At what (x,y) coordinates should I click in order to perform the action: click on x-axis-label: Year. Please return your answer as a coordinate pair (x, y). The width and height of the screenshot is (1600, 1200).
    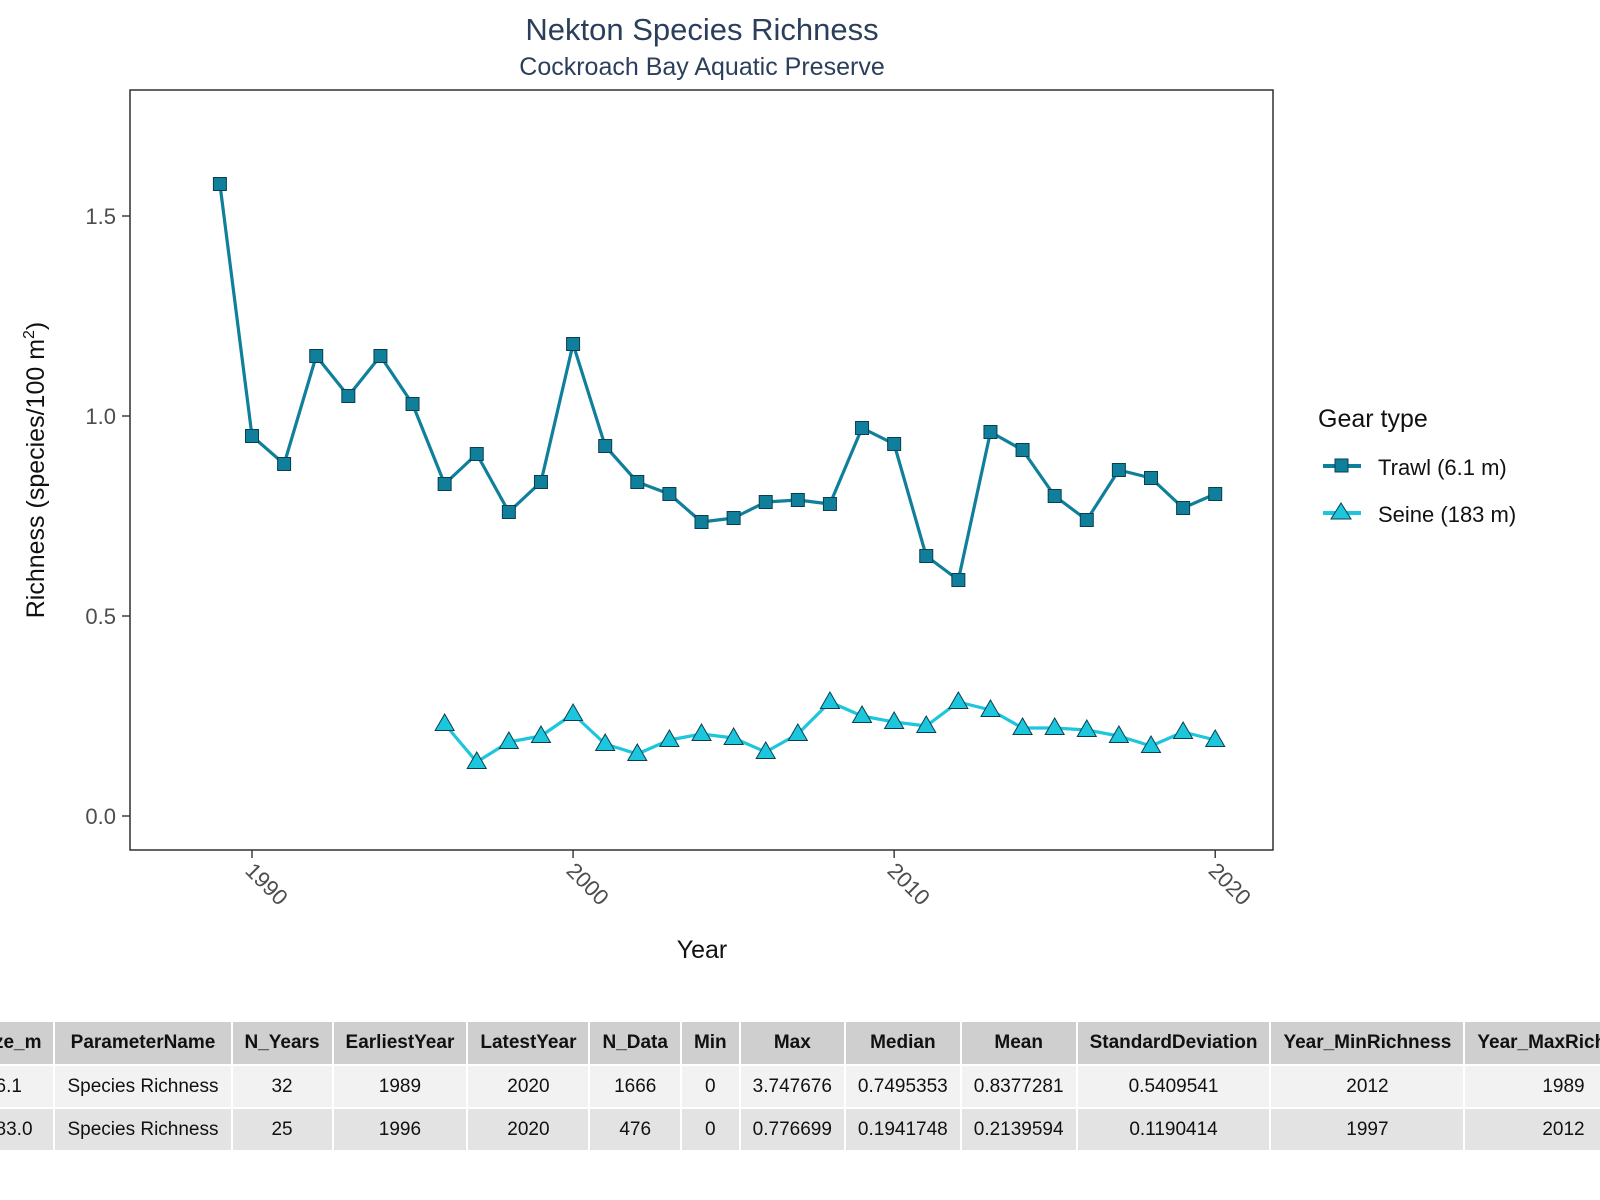
    Looking at the image, I should click on (702, 950).